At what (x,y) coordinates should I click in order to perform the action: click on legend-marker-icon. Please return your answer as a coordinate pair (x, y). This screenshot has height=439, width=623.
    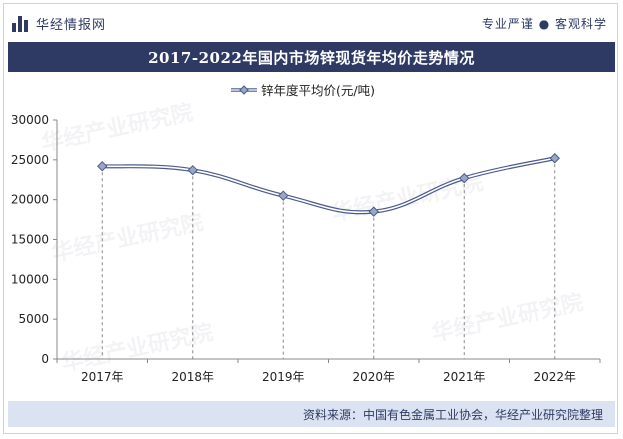
    Looking at the image, I should click on (244, 90).